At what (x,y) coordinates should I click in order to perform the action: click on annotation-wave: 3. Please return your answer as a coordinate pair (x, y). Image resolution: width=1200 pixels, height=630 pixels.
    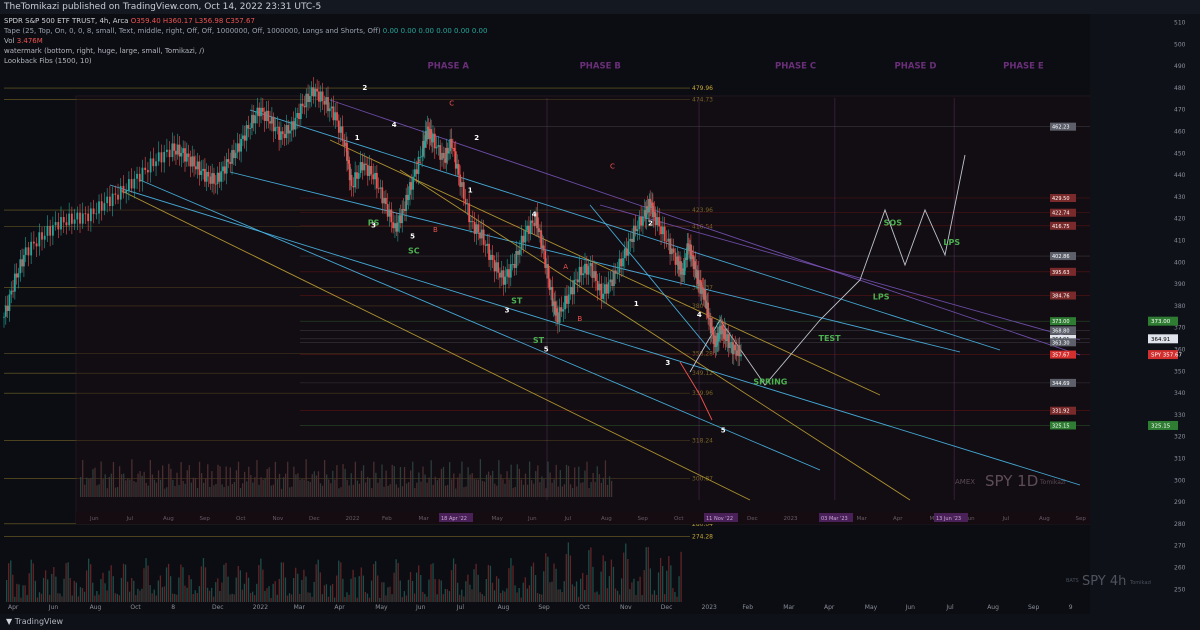
    Looking at the image, I should click on (667, 363).